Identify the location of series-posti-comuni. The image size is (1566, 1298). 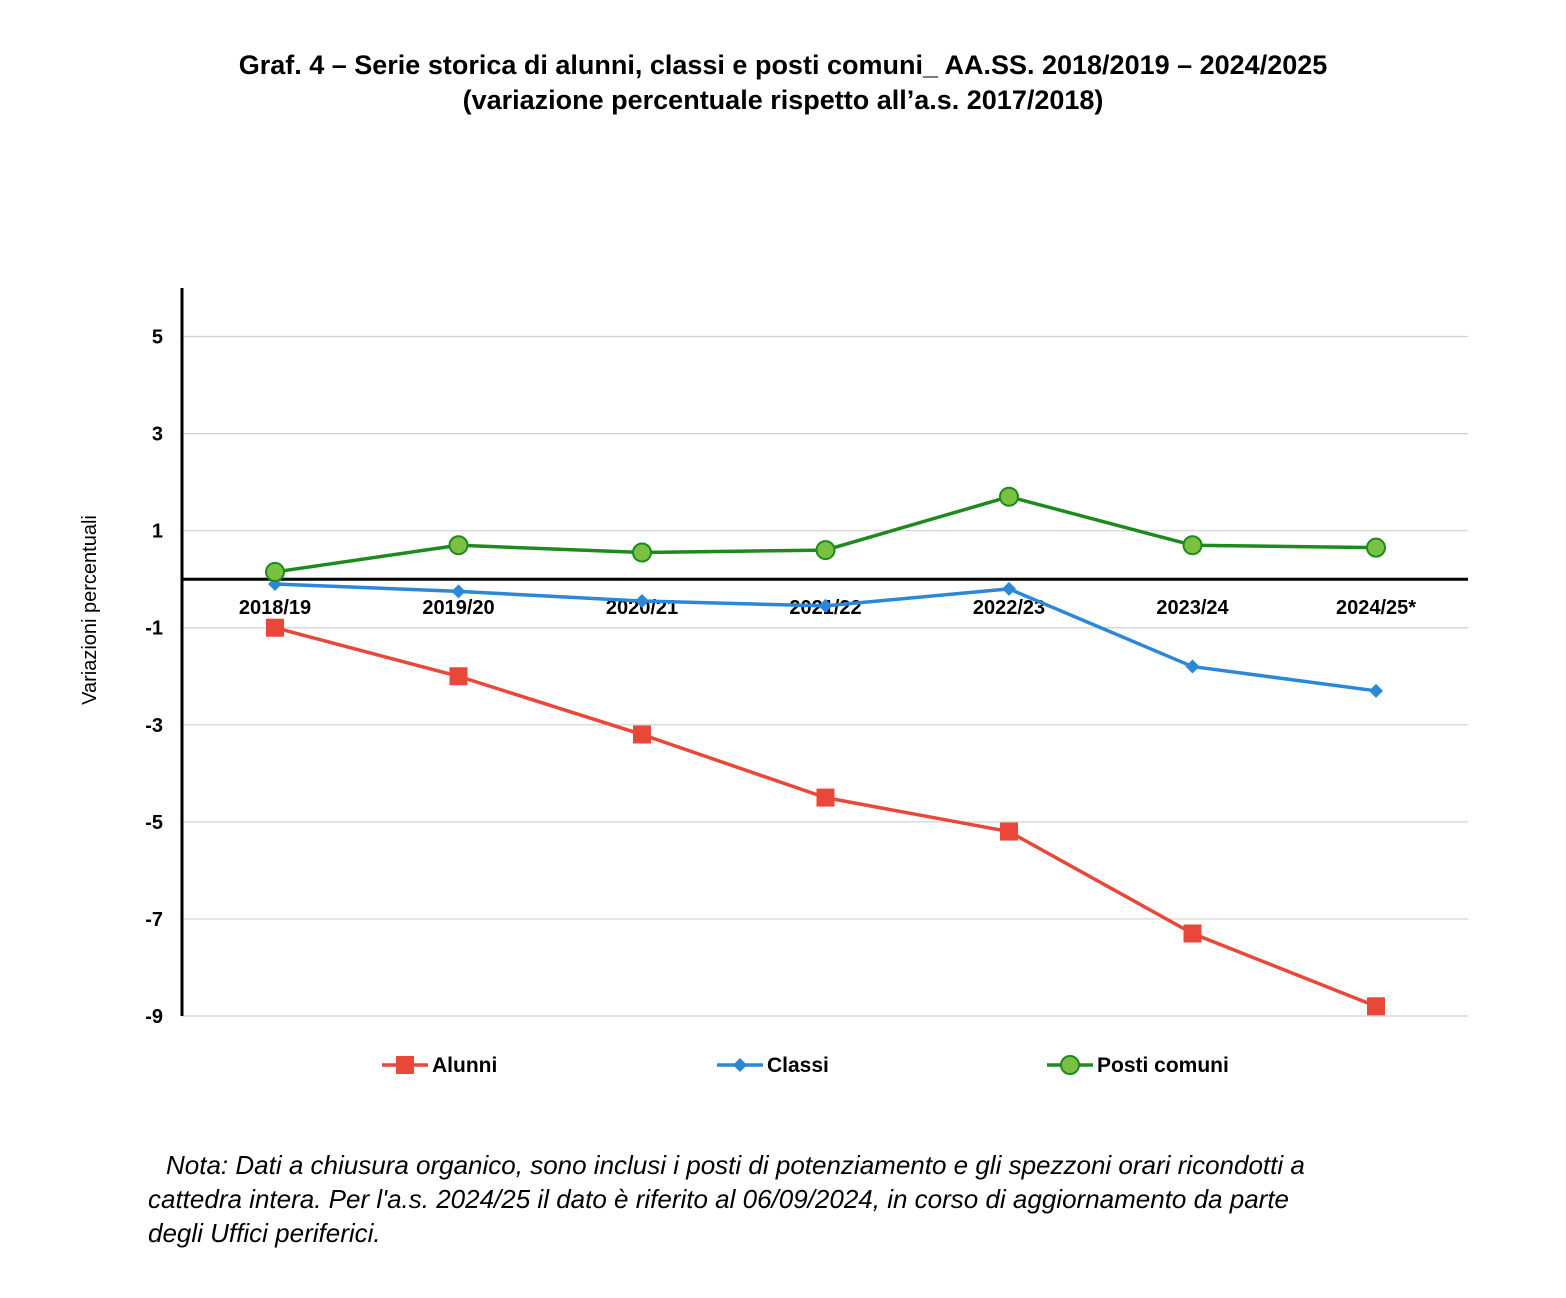
(825, 534).